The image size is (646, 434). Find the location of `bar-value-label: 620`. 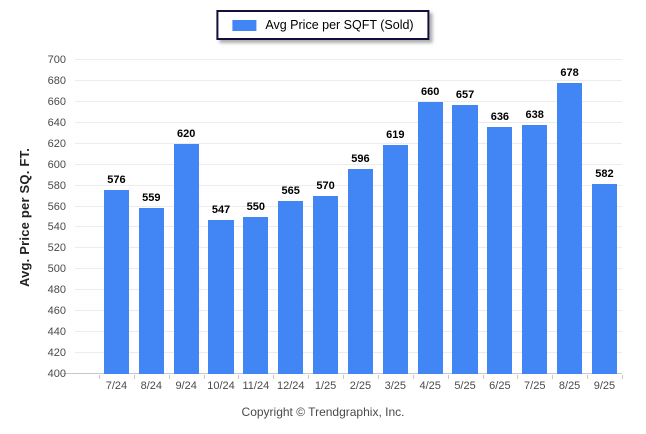

bar-value-label: 620 is located at coordinates (186, 133).